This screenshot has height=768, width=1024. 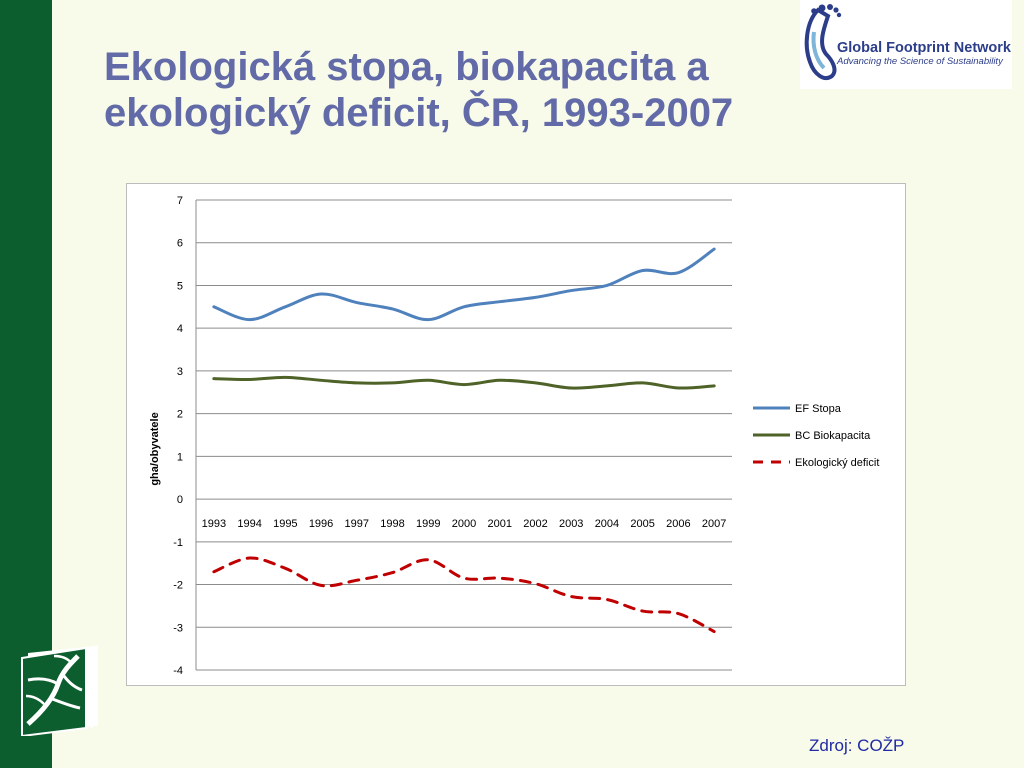 What do you see at coordinates (357, 524) in the screenshot?
I see `x-tick-label: 1997` at bounding box center [357, 524].